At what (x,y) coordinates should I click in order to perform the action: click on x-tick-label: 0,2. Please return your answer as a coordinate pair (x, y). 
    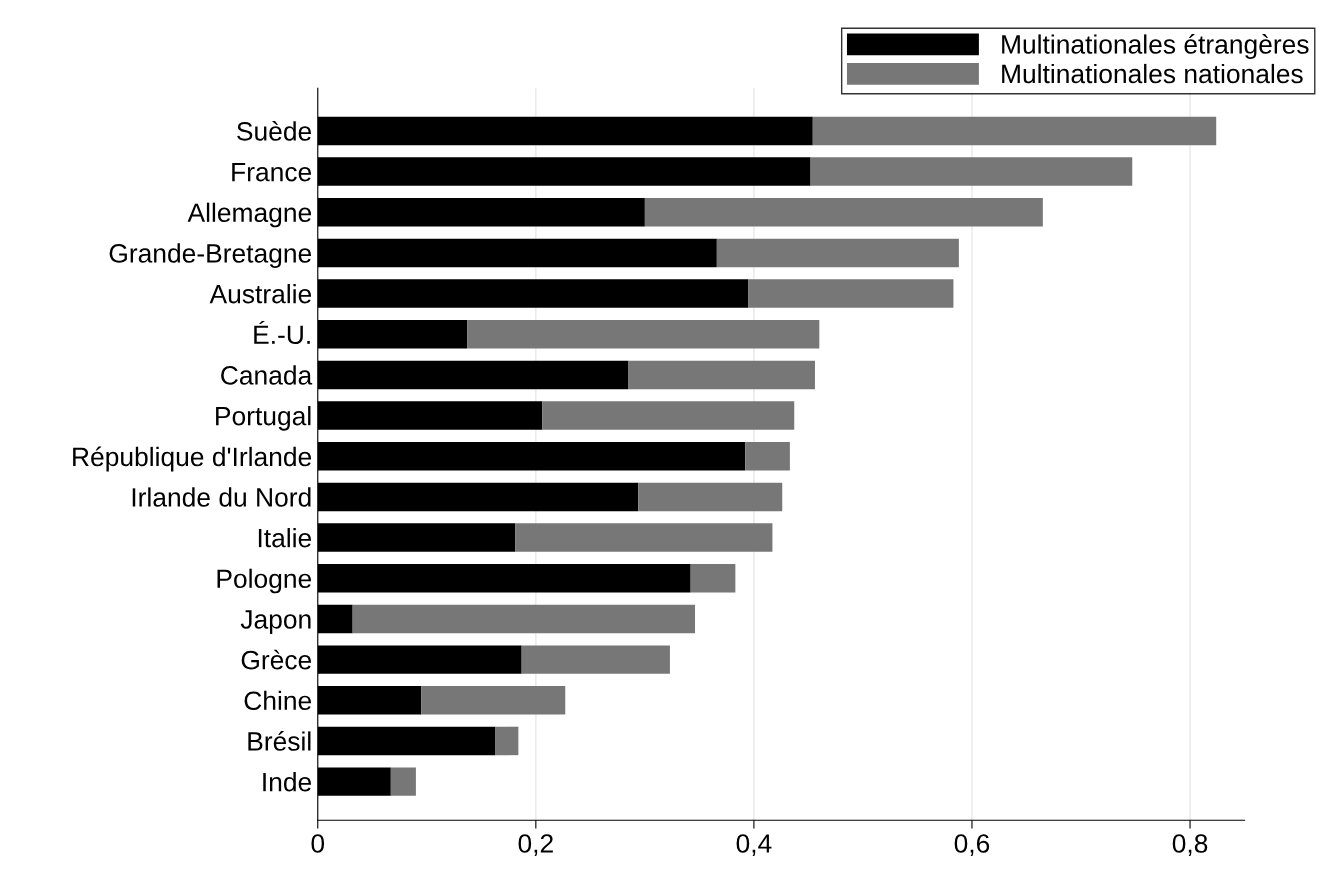
    Looking at the image, I should click on (535, 845).